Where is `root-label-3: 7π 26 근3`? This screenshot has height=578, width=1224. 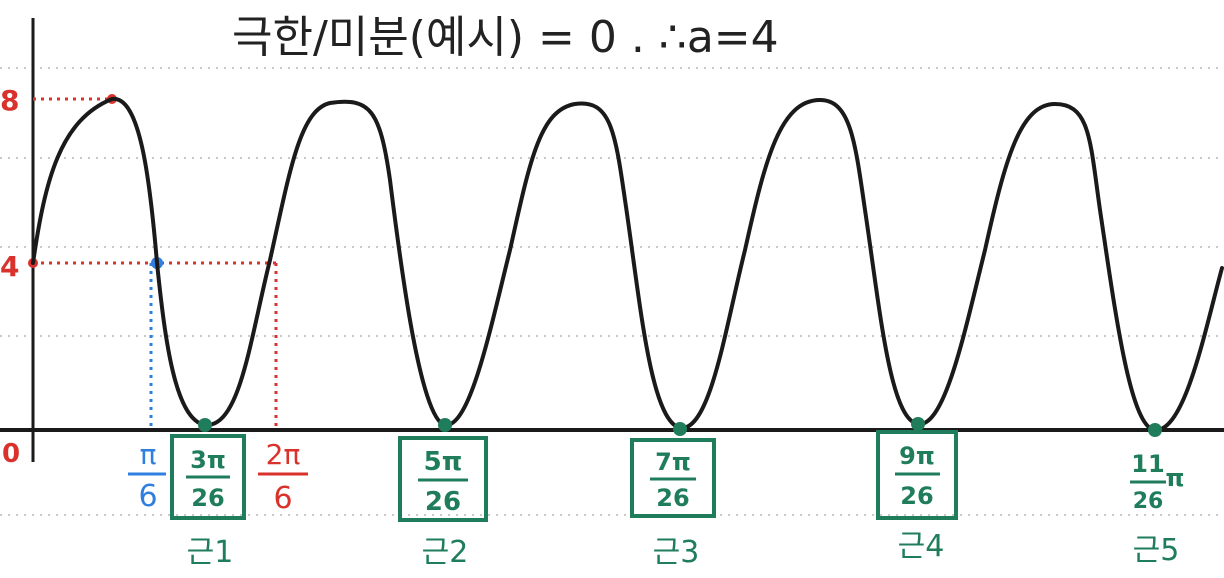
root-label-3: 7π 26 근3 is located at coordinates (673, 504).